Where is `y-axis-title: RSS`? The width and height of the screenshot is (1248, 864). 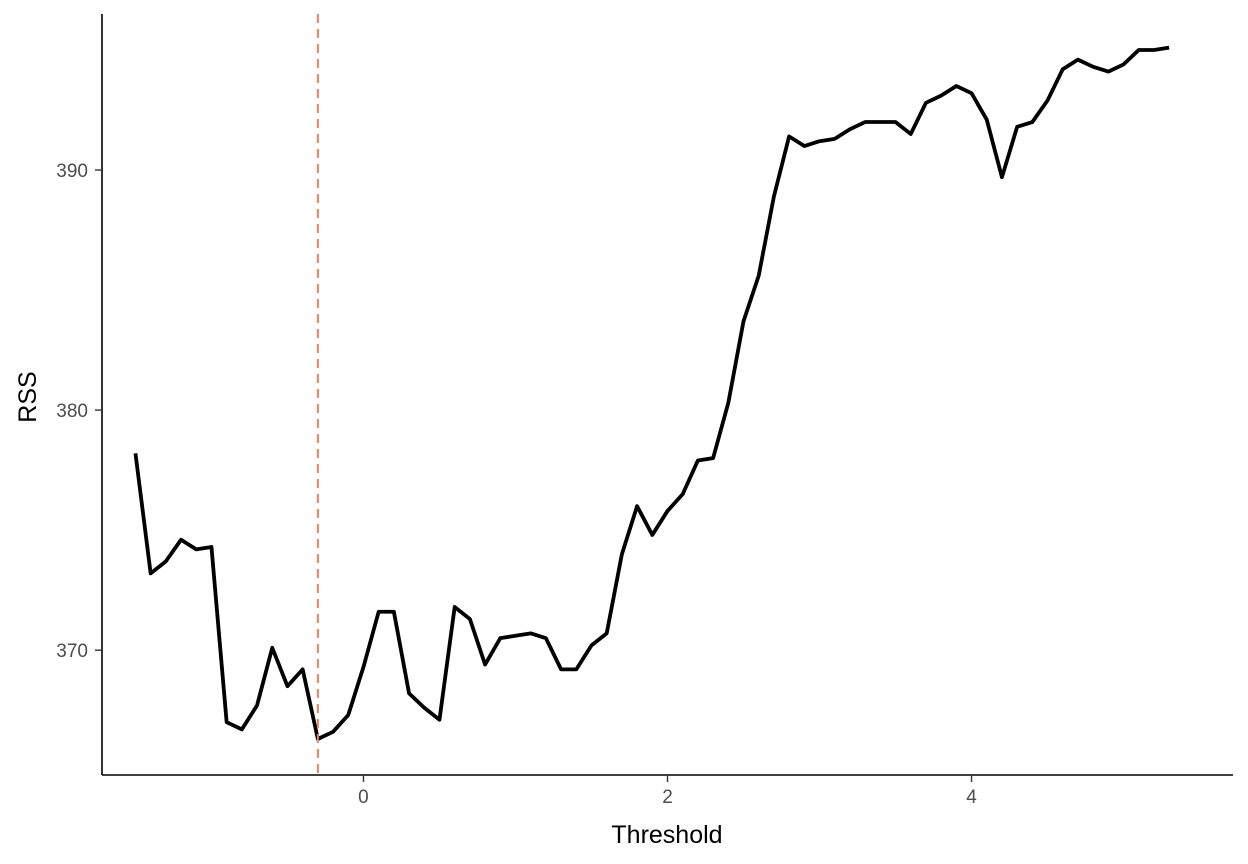 y-axis-title: RSS is located at coordinates (28, 396).